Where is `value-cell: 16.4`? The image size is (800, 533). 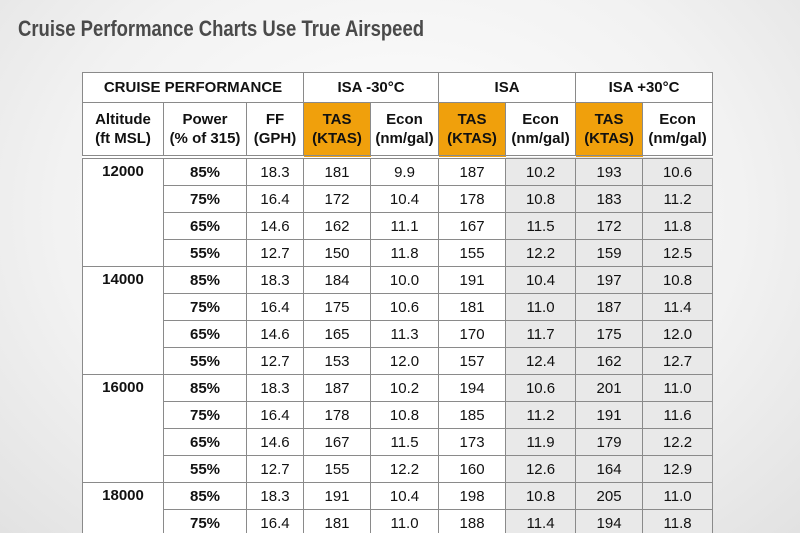 value-cell: 16.4 is located at coordinates (275, 521).